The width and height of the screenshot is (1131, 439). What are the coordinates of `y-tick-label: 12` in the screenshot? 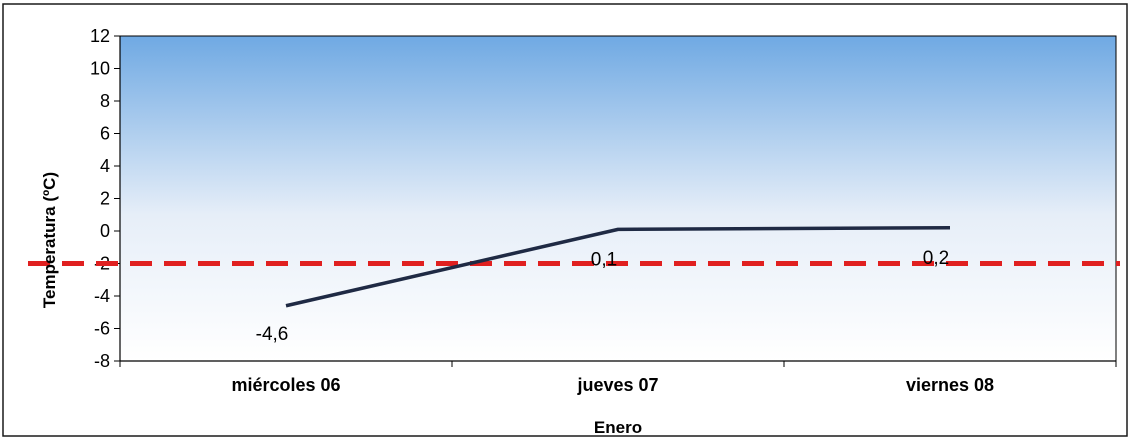 It's located at (100, 36).